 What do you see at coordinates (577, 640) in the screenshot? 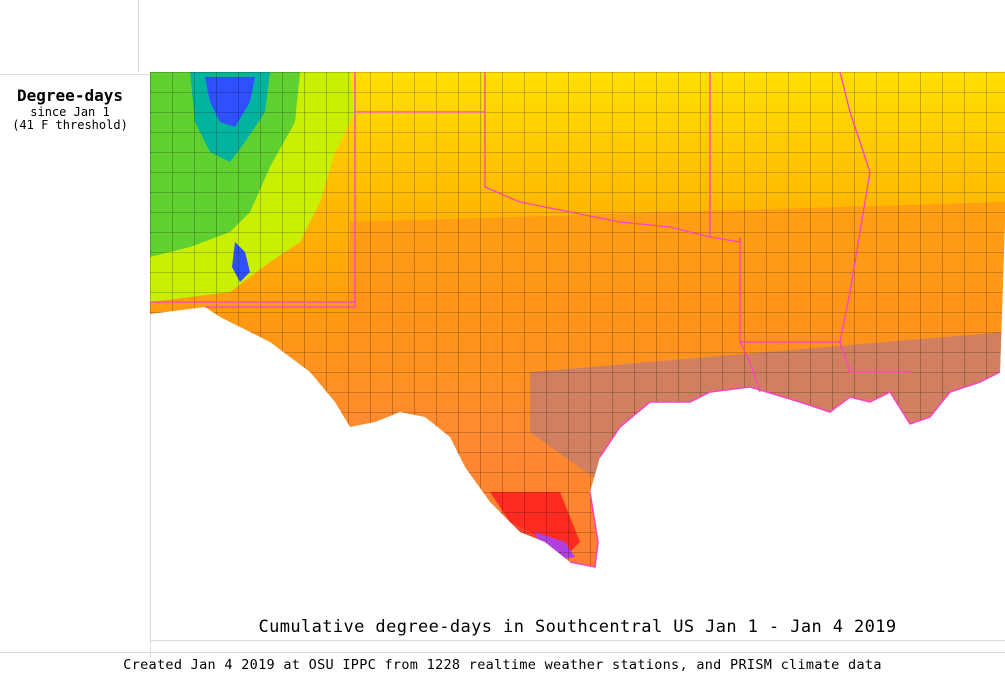
I see `frame-hline-title-divider` at bounding box center [577, 640].